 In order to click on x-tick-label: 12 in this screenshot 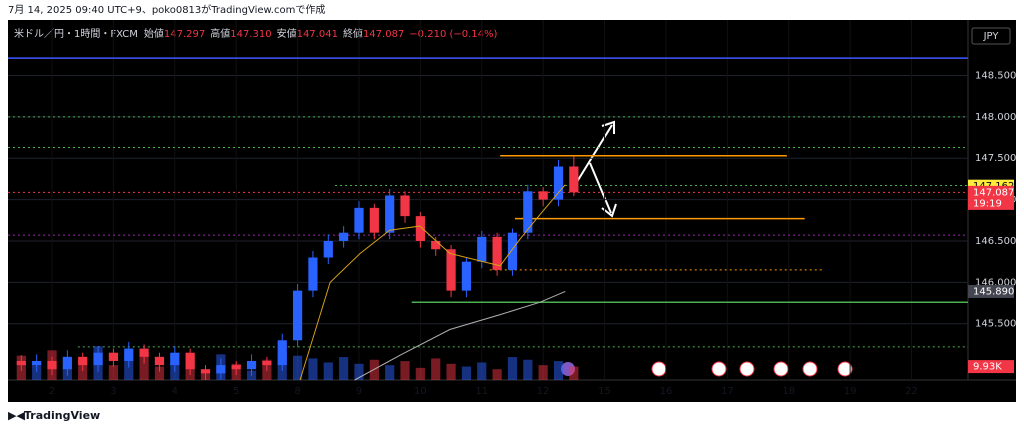, I will do `click(543, 391)`.